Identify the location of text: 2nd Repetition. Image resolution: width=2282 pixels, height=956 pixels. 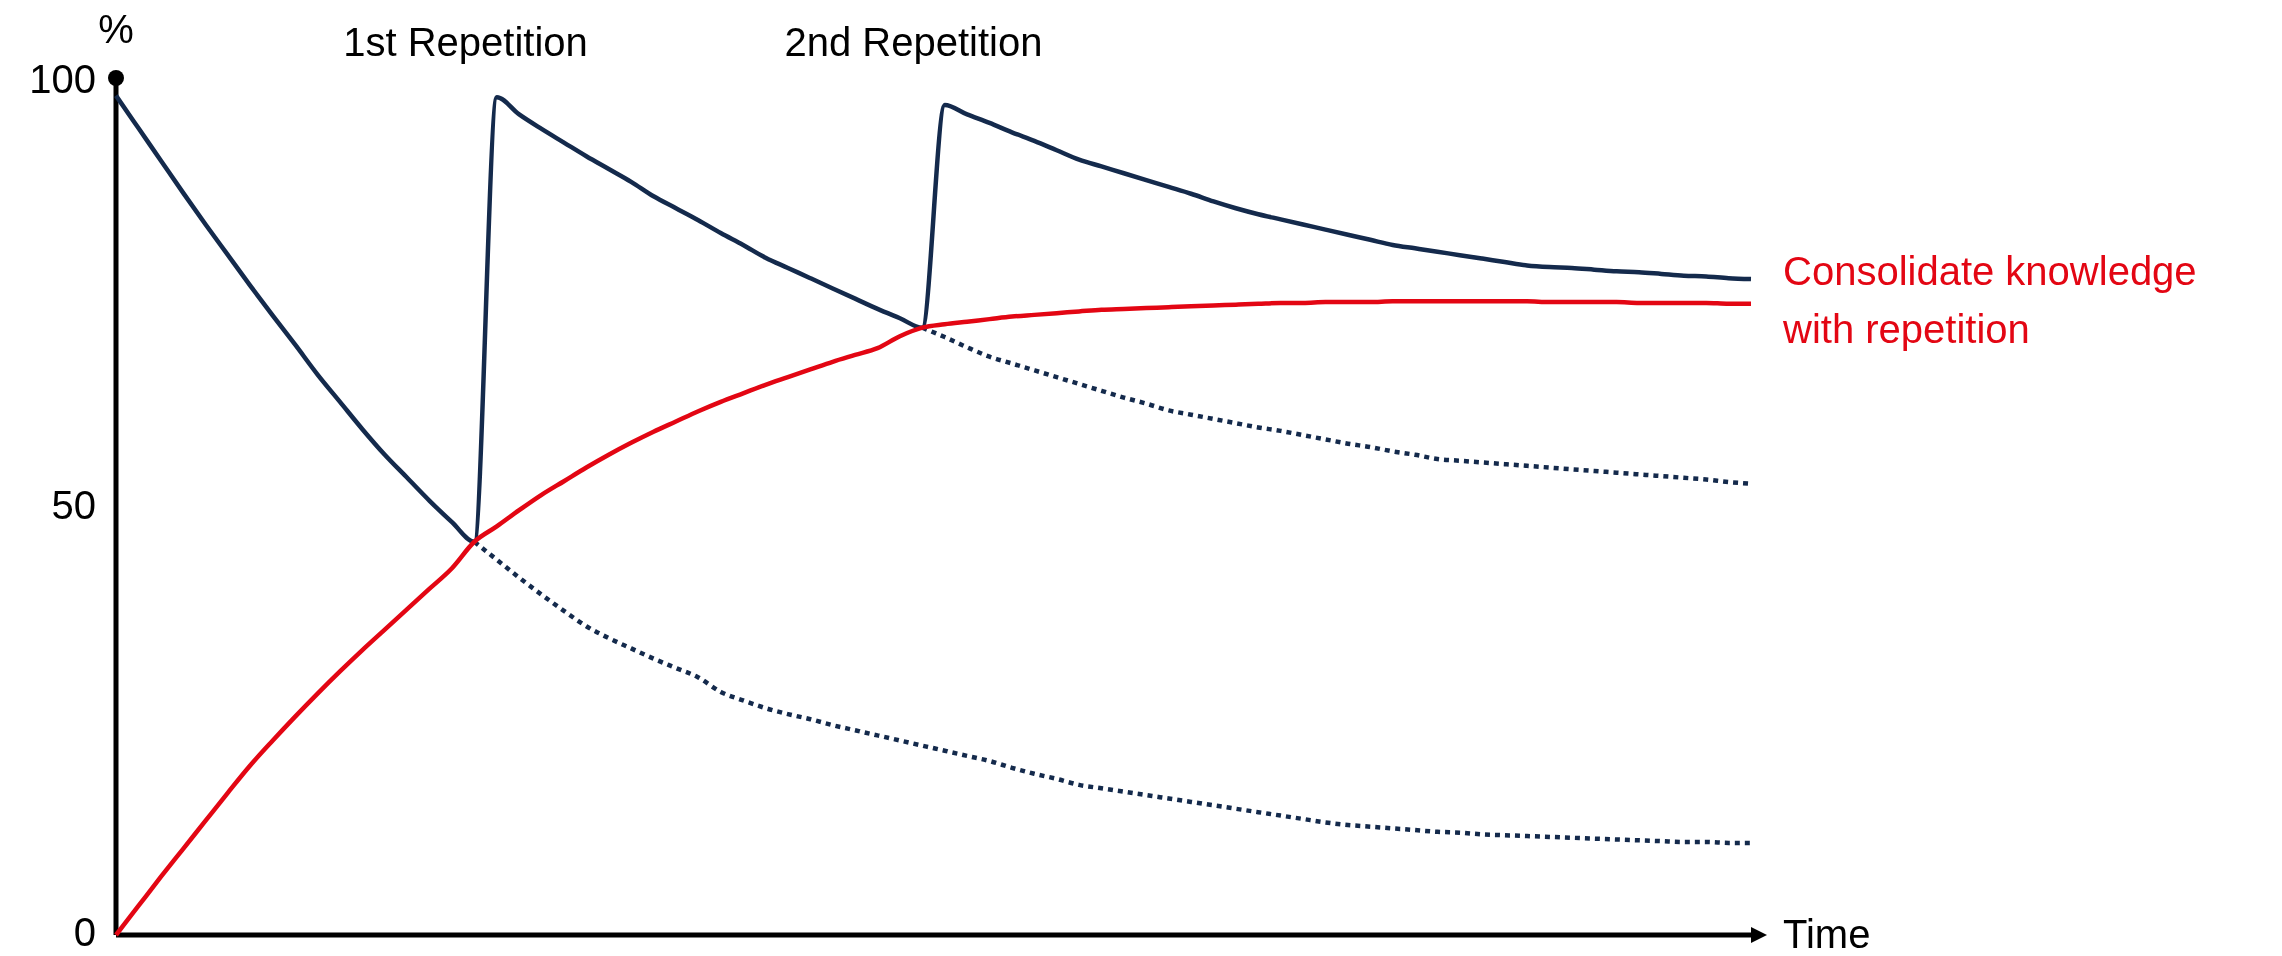
(913, 41).